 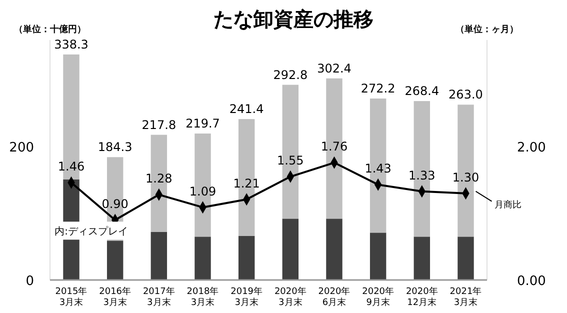 I want to click on x-tick-label: 2020年 3月末, so click(x=290, y=297).